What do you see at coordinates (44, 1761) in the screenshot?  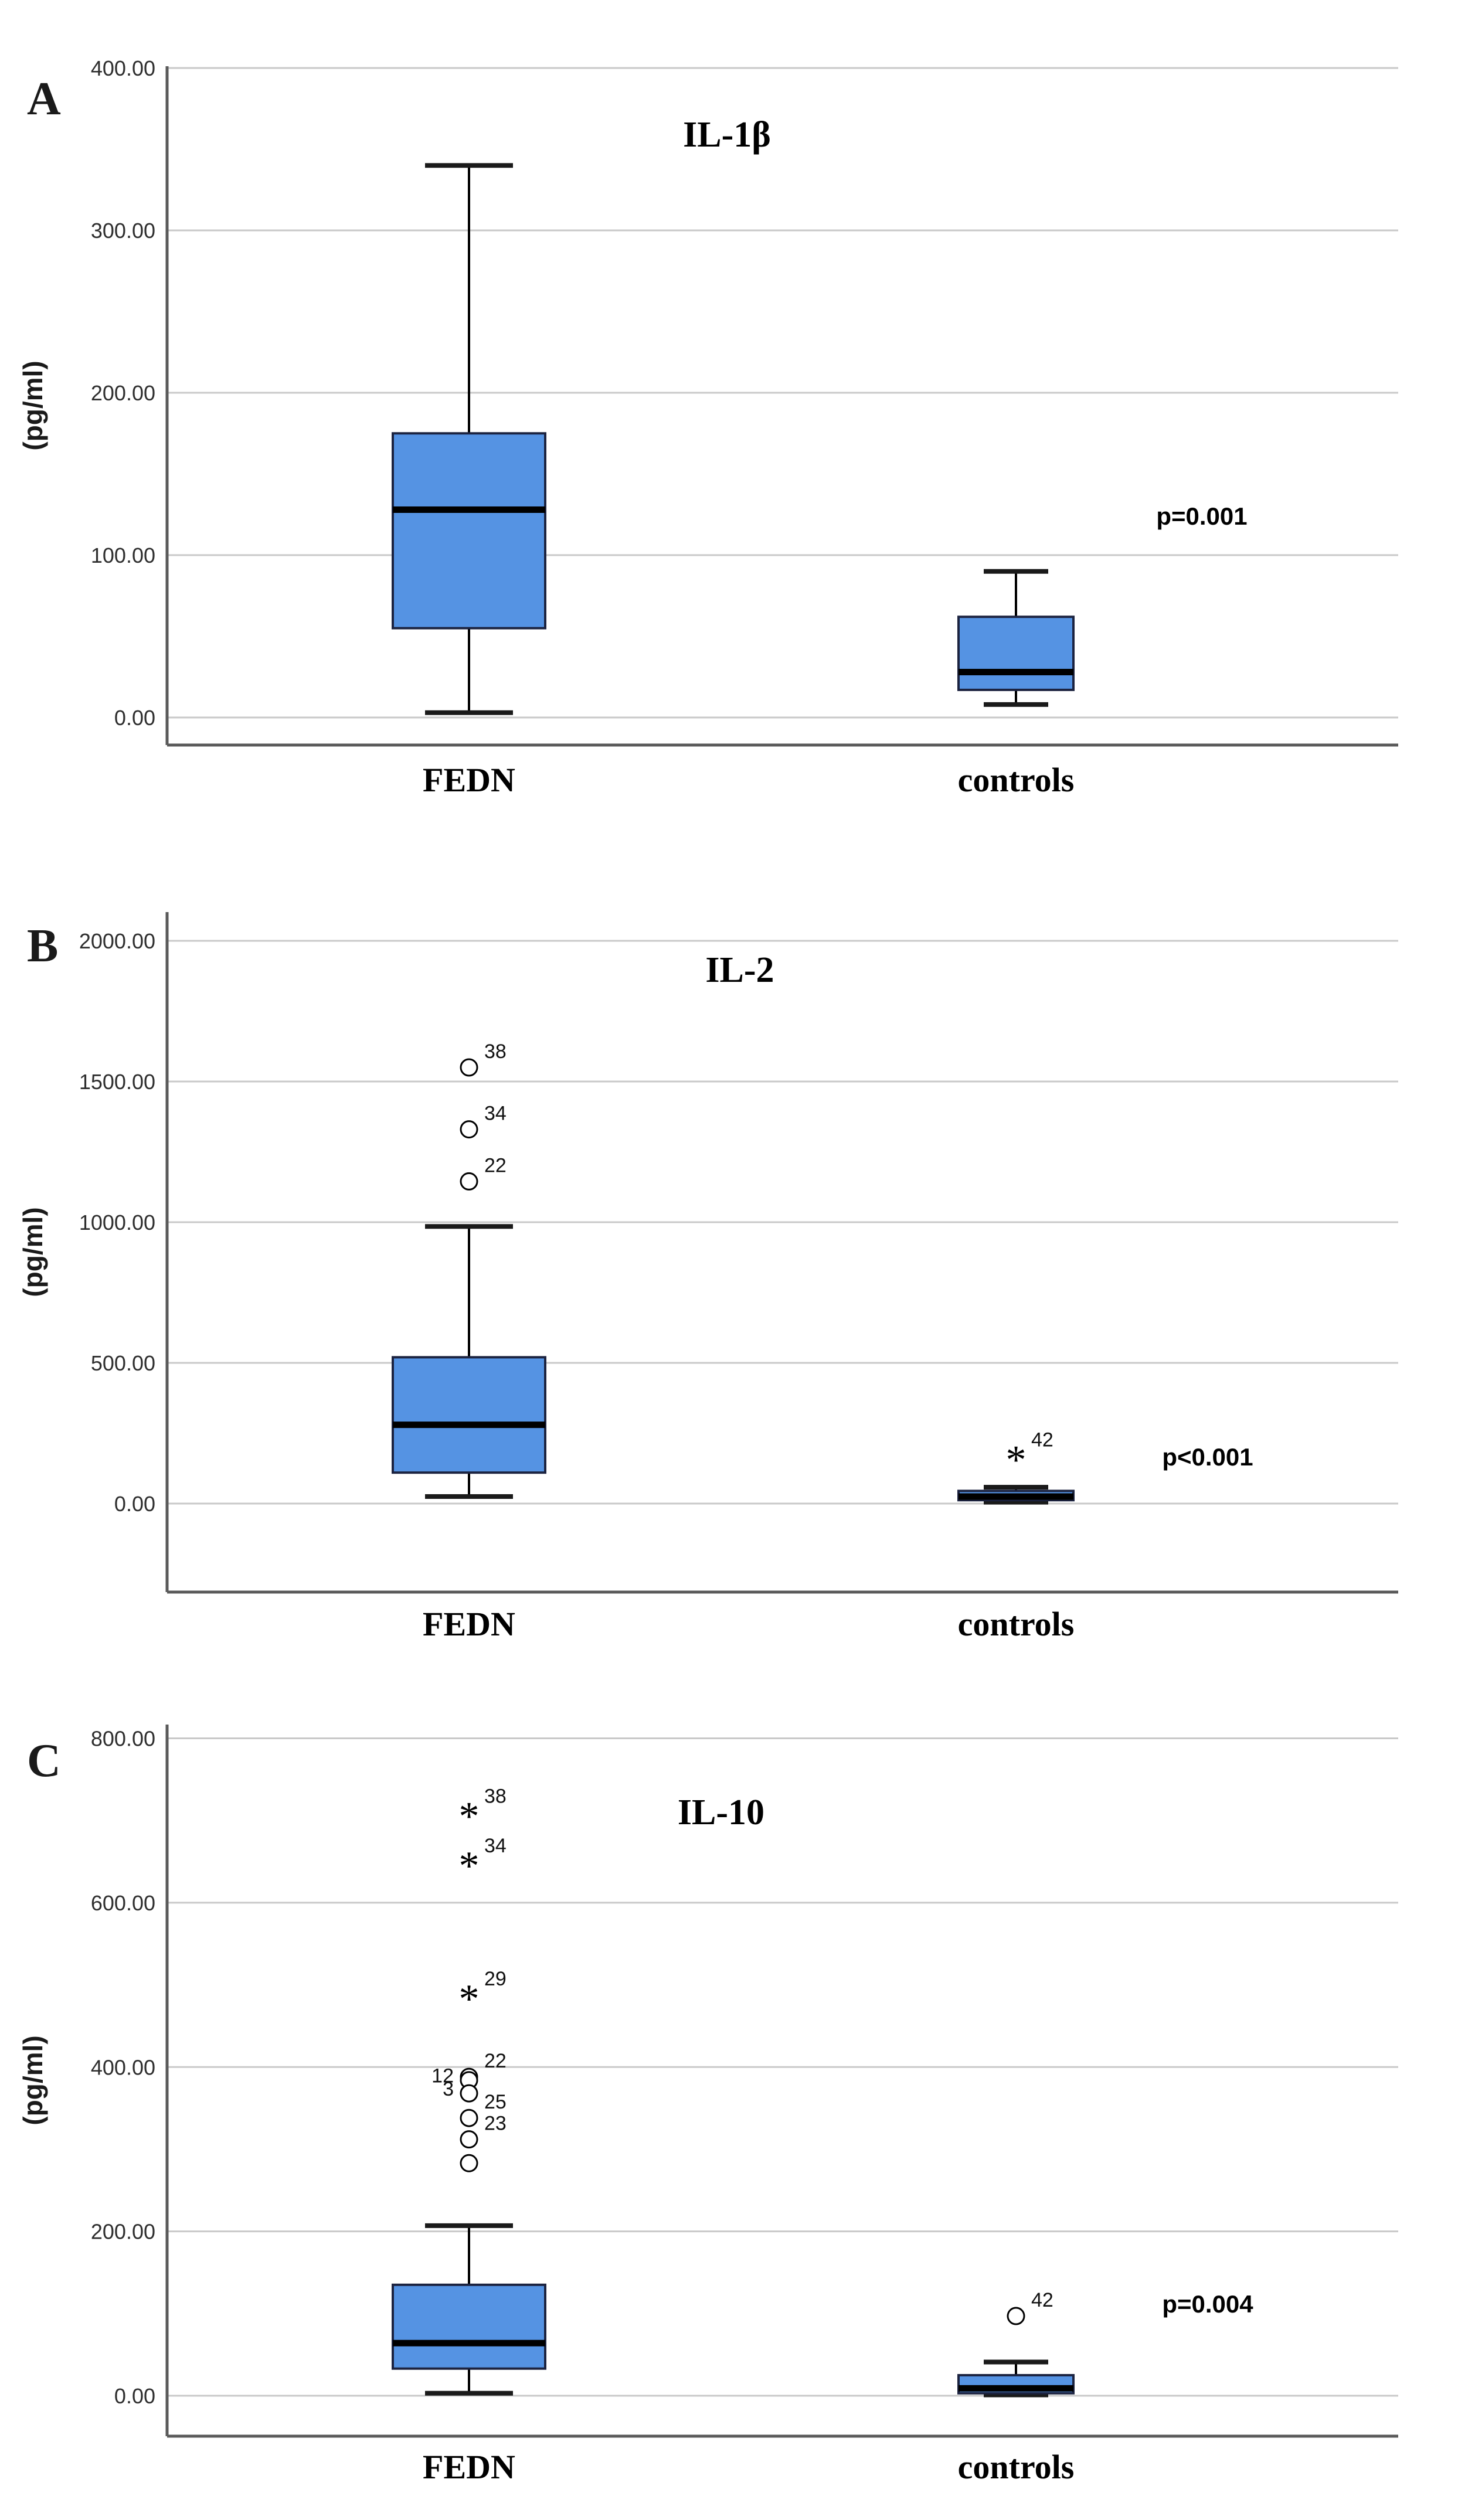 I see `panel-letter: C` at bounding box center [44, 1761].